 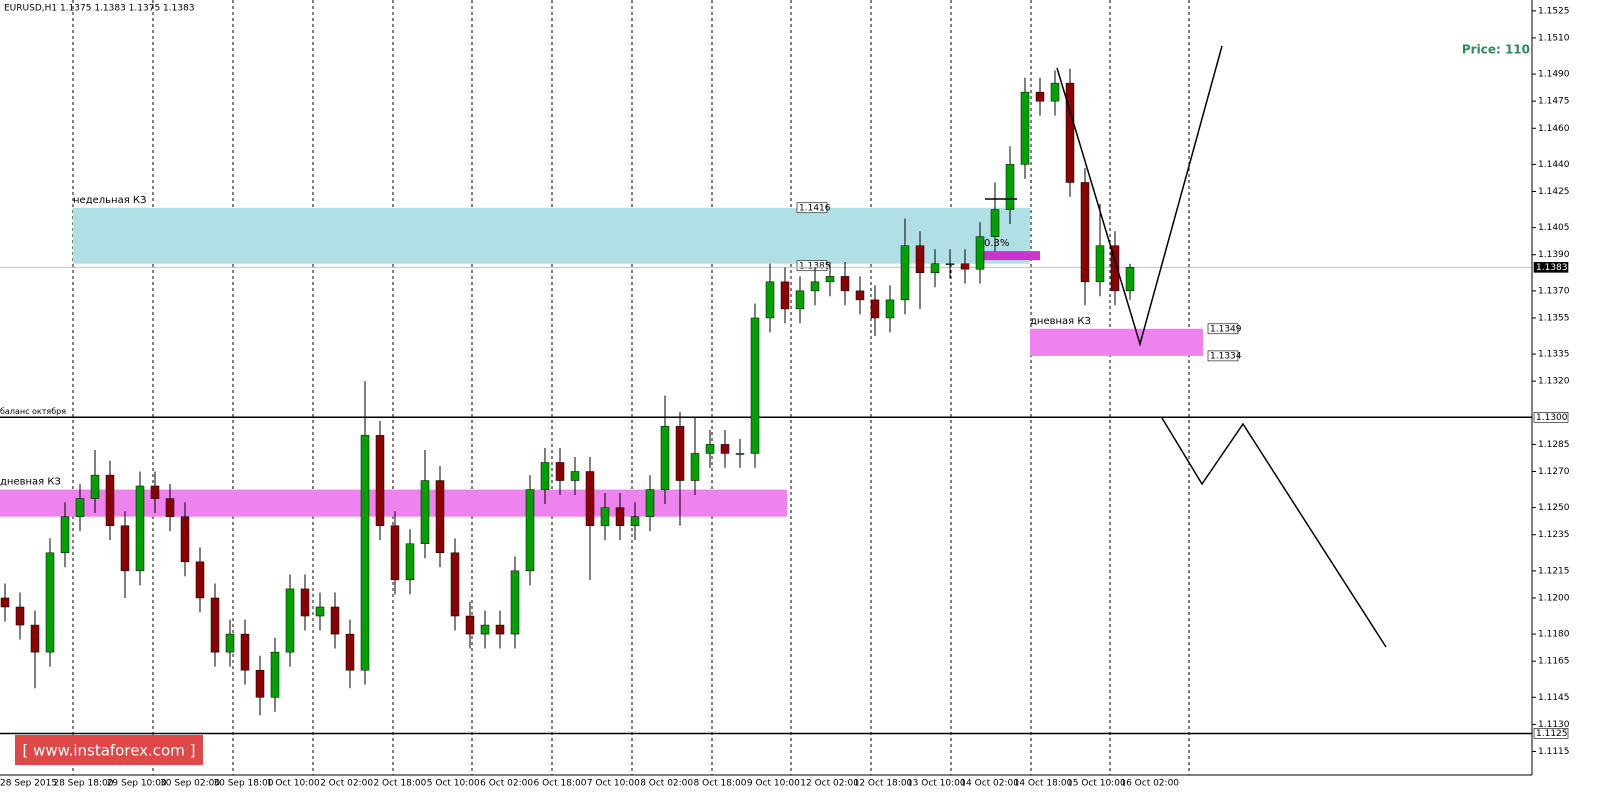 What do you see at coordinates (399, 784) in the screenshot?
I see `x-tick-label: 2 Oct 18:00` at bounding box center [399, 784].